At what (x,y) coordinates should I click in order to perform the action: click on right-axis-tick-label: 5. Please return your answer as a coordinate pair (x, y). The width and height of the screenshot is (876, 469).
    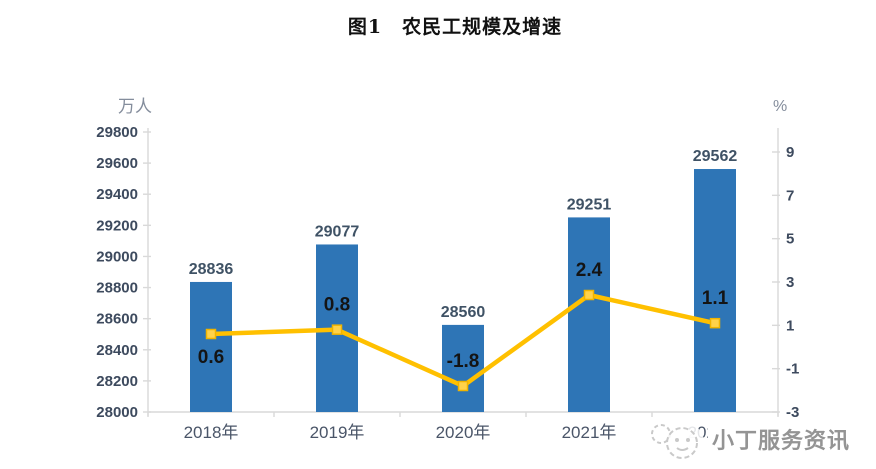
    Looking at the image, I should click on (790, 239).